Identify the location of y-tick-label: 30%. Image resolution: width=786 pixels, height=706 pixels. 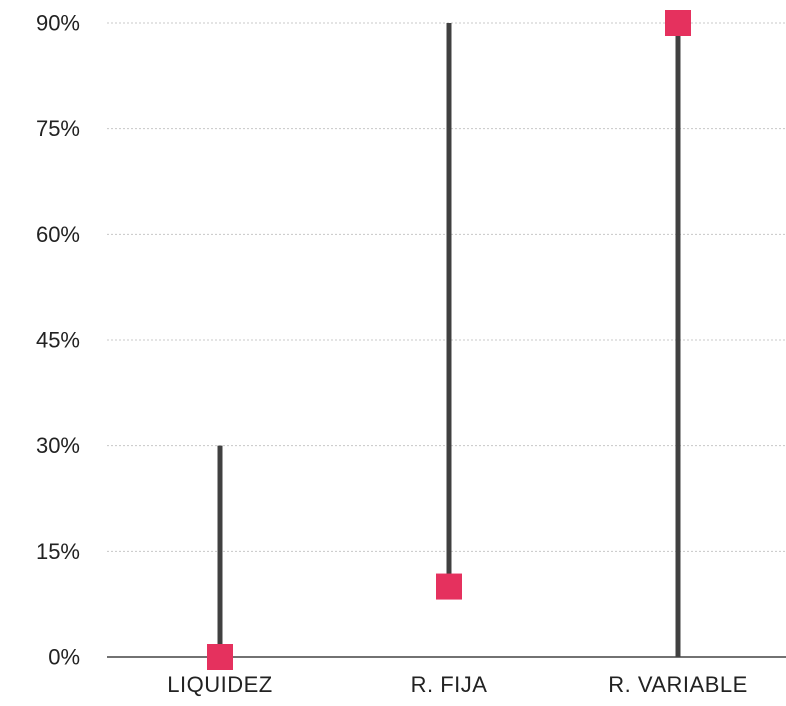
(58, 445).